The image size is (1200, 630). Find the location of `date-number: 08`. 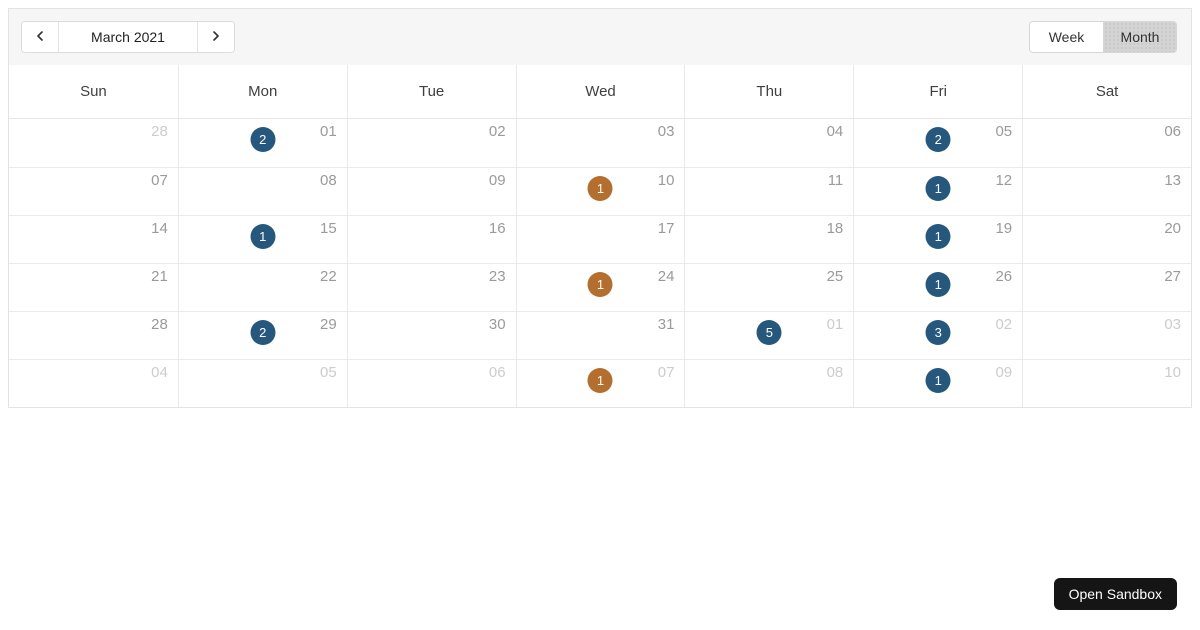

date-number: 08 is located at coordinates (328, 180).